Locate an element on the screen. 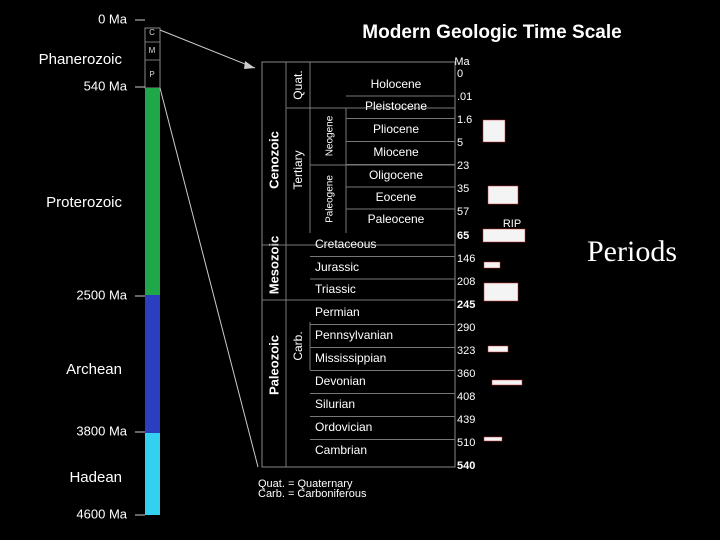 Image resolution: width=720 pixels, height=540 pixels. age-value: 35 is located at coordinates (463, 189).